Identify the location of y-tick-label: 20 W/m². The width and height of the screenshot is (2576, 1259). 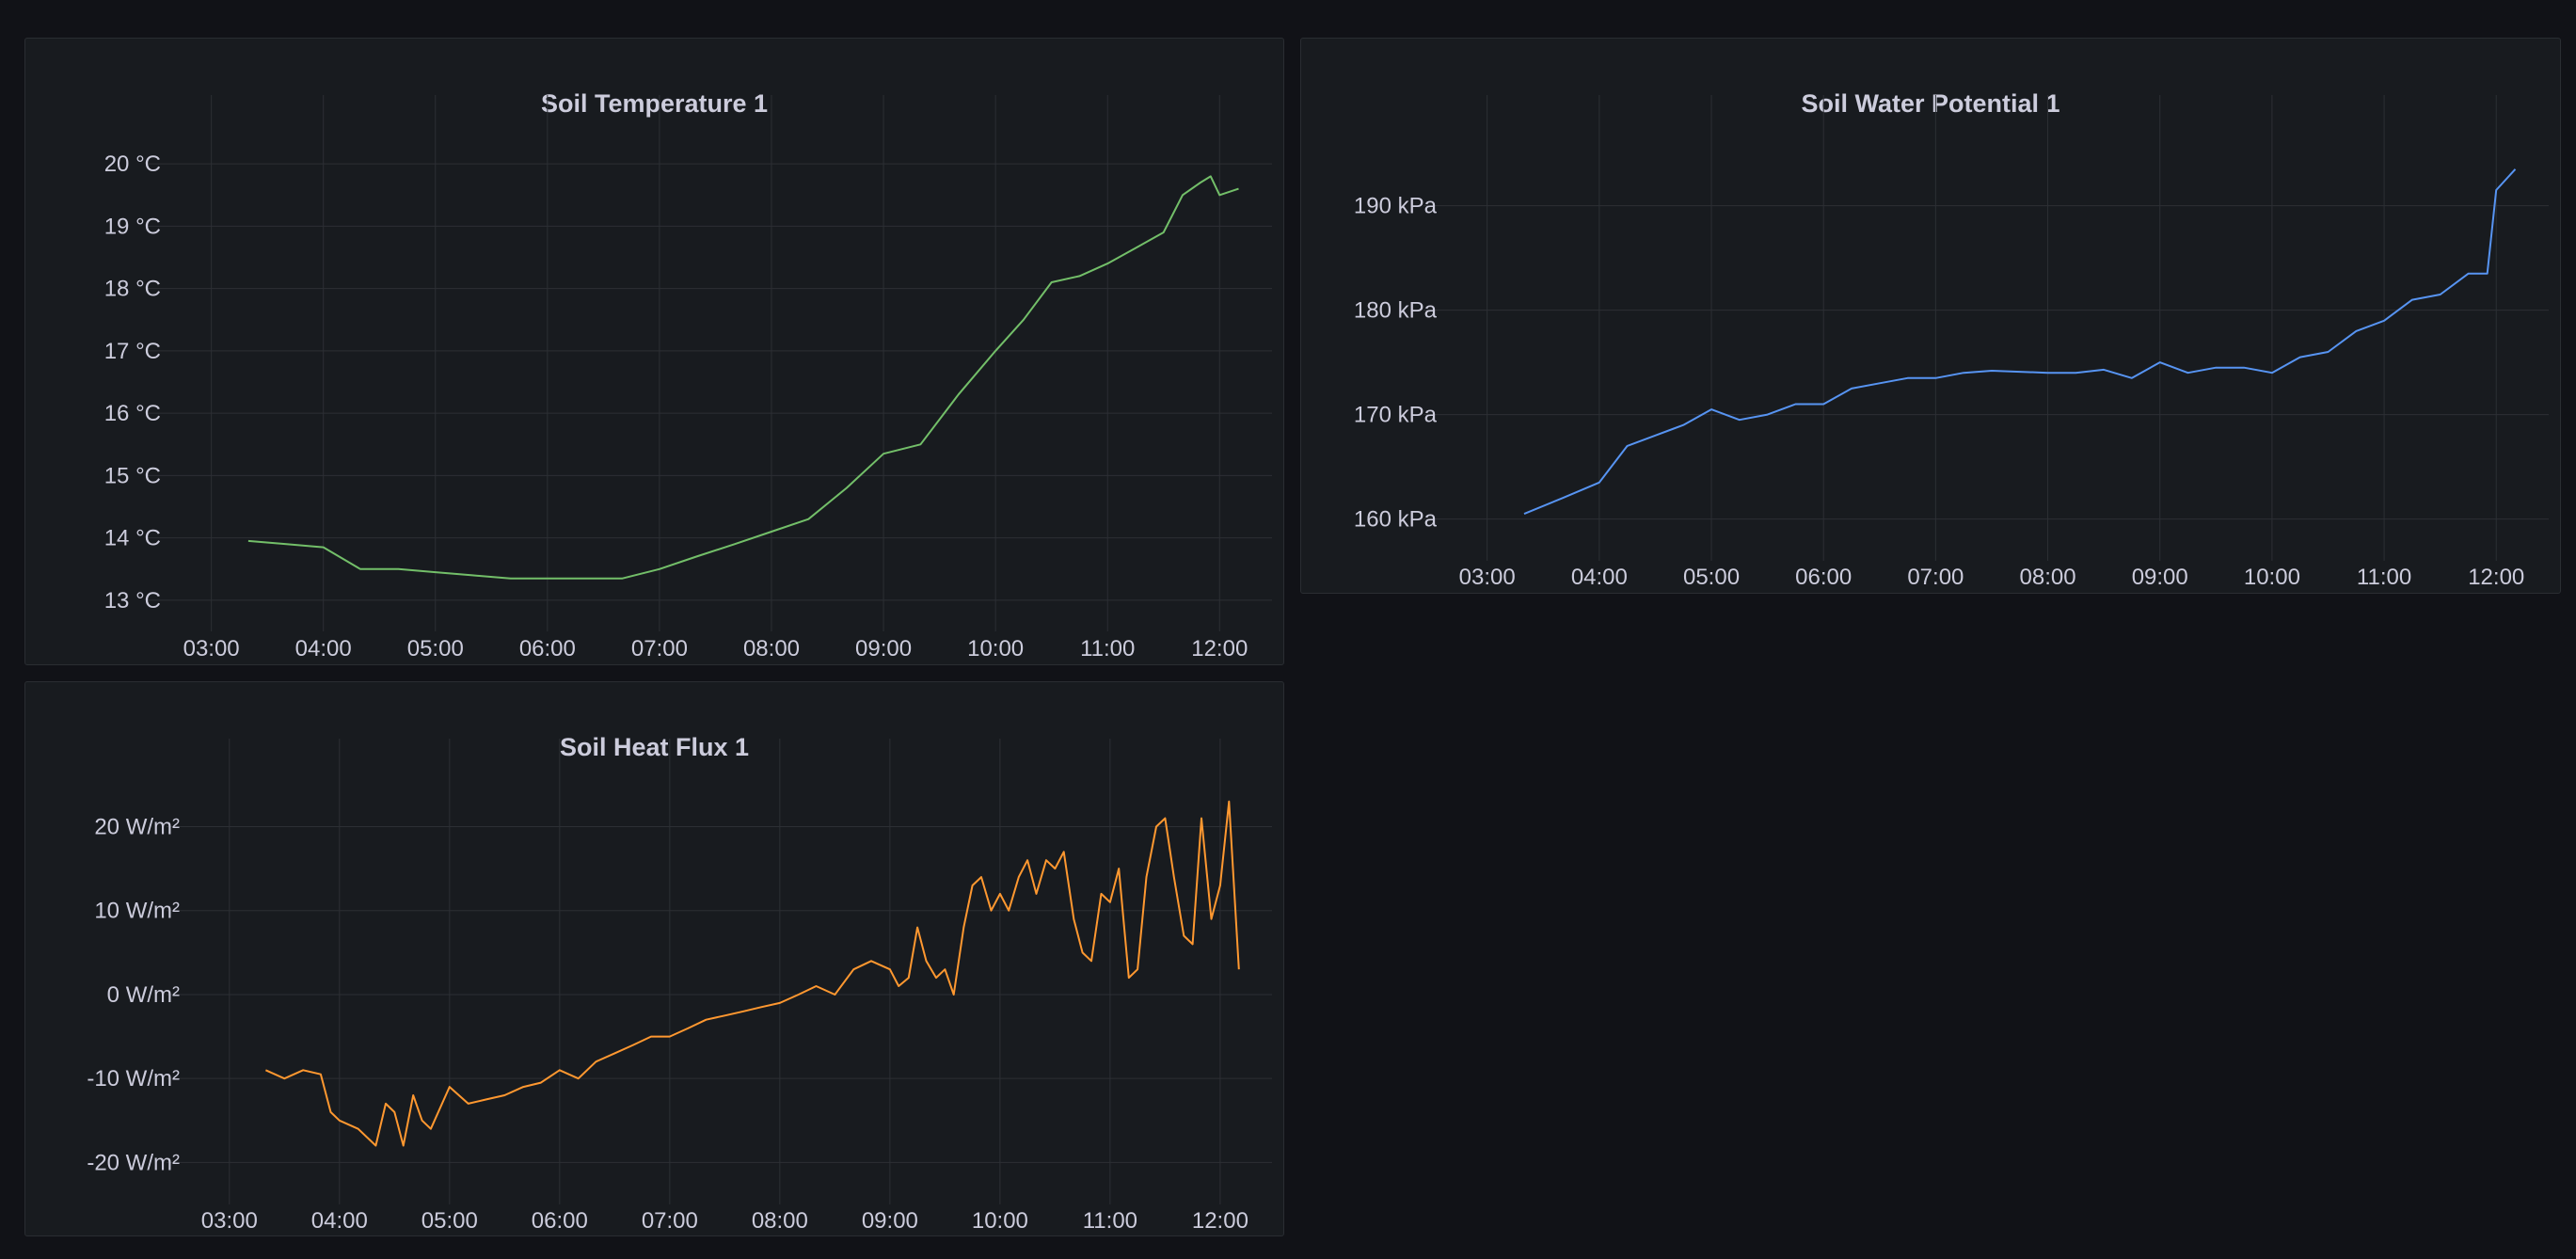
(137, 827).